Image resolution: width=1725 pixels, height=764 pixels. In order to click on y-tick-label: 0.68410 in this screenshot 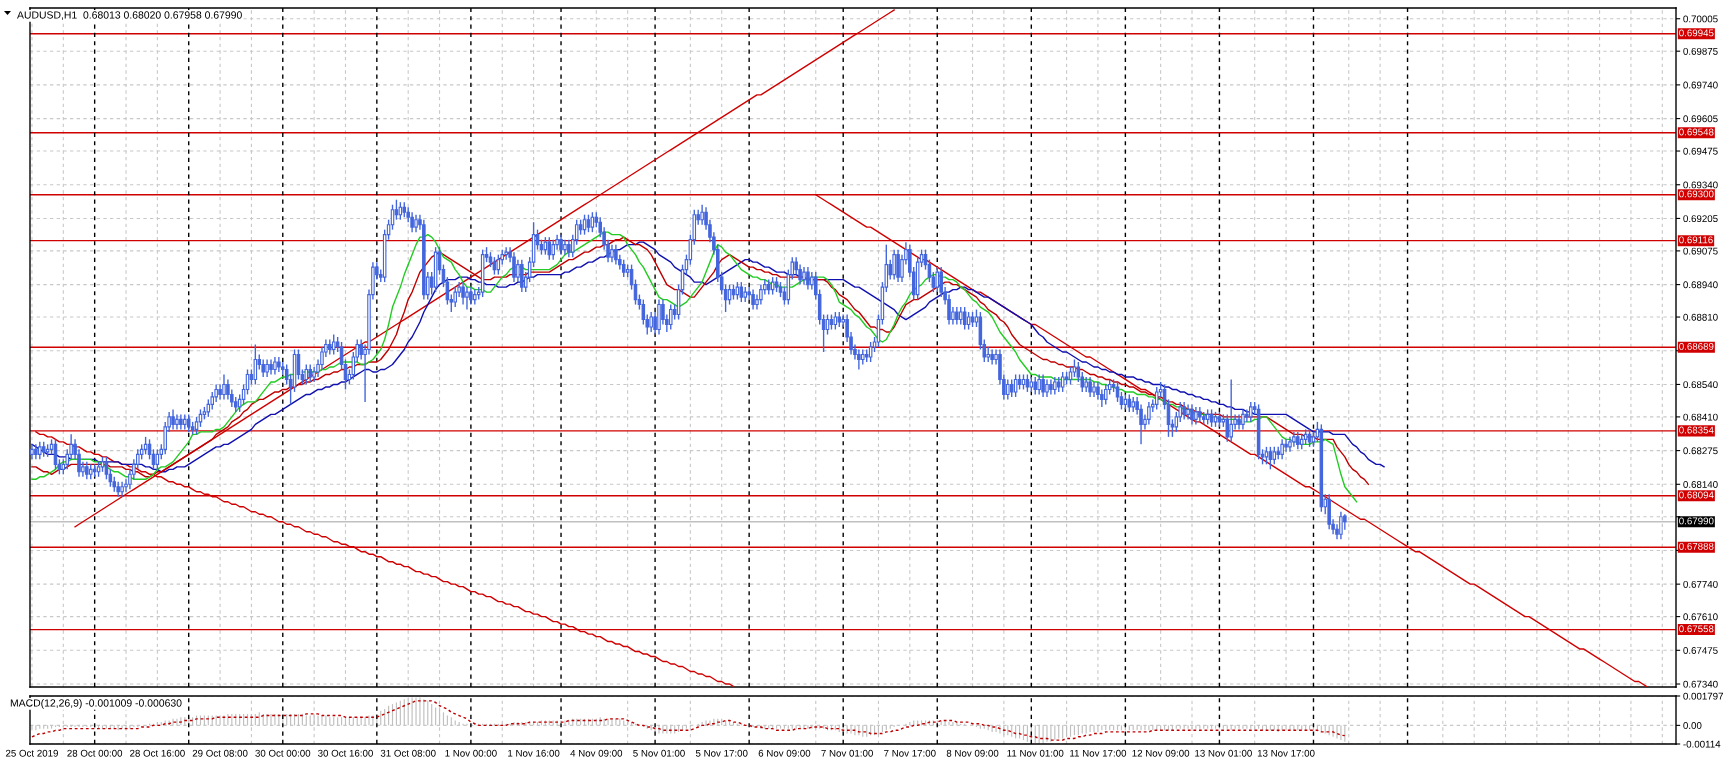, I will do `click(1700, 417)`.